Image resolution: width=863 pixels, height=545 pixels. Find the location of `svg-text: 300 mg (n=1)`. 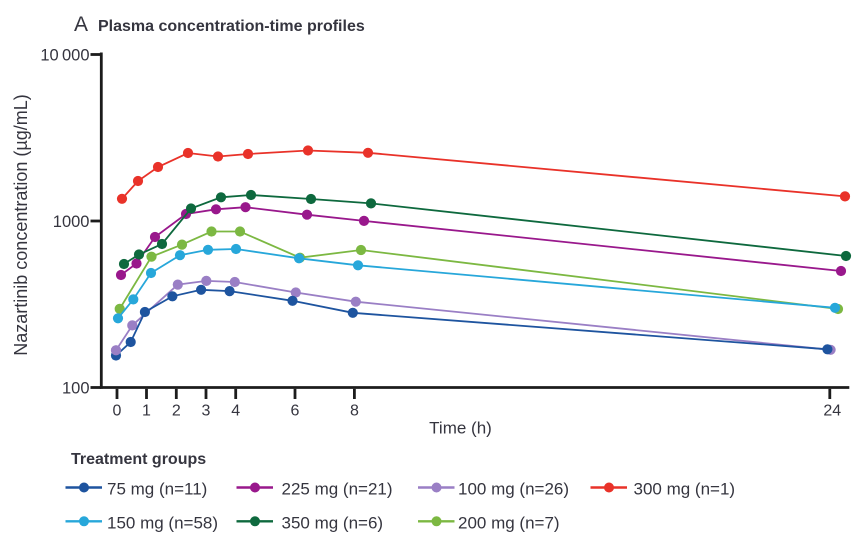

svg-text: 300 mg (n=1) is located at coordinates (685, 489).